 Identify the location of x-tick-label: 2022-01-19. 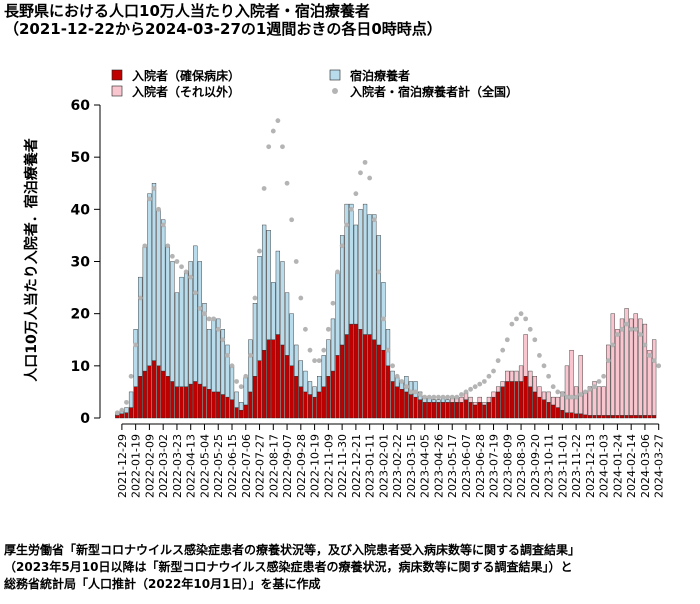
(136, 466).